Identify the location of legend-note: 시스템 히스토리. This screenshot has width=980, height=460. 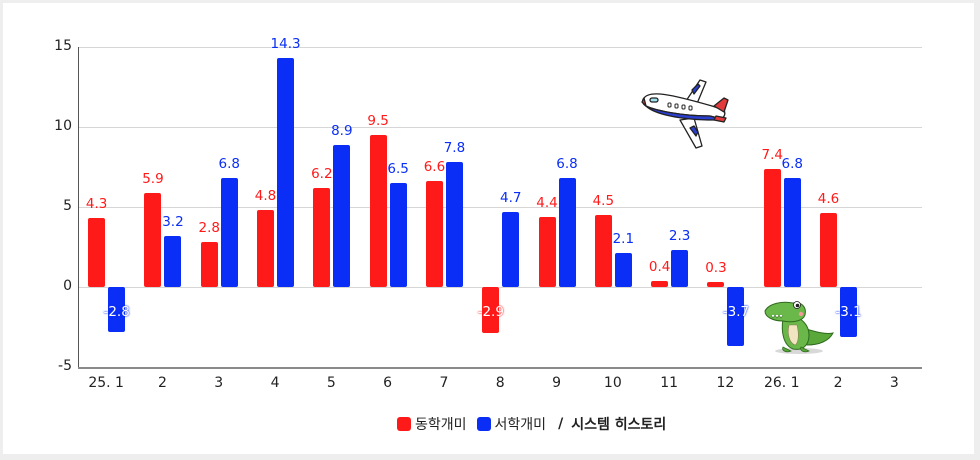
(619, 425).